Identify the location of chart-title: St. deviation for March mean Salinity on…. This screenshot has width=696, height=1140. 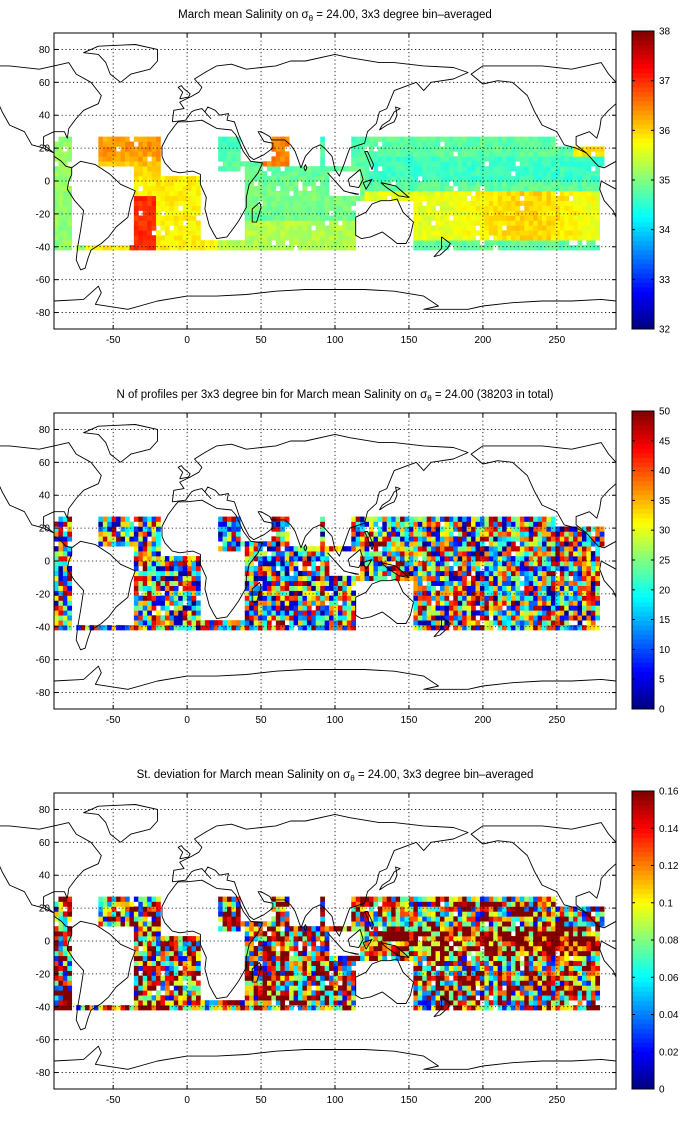
(335, 776).